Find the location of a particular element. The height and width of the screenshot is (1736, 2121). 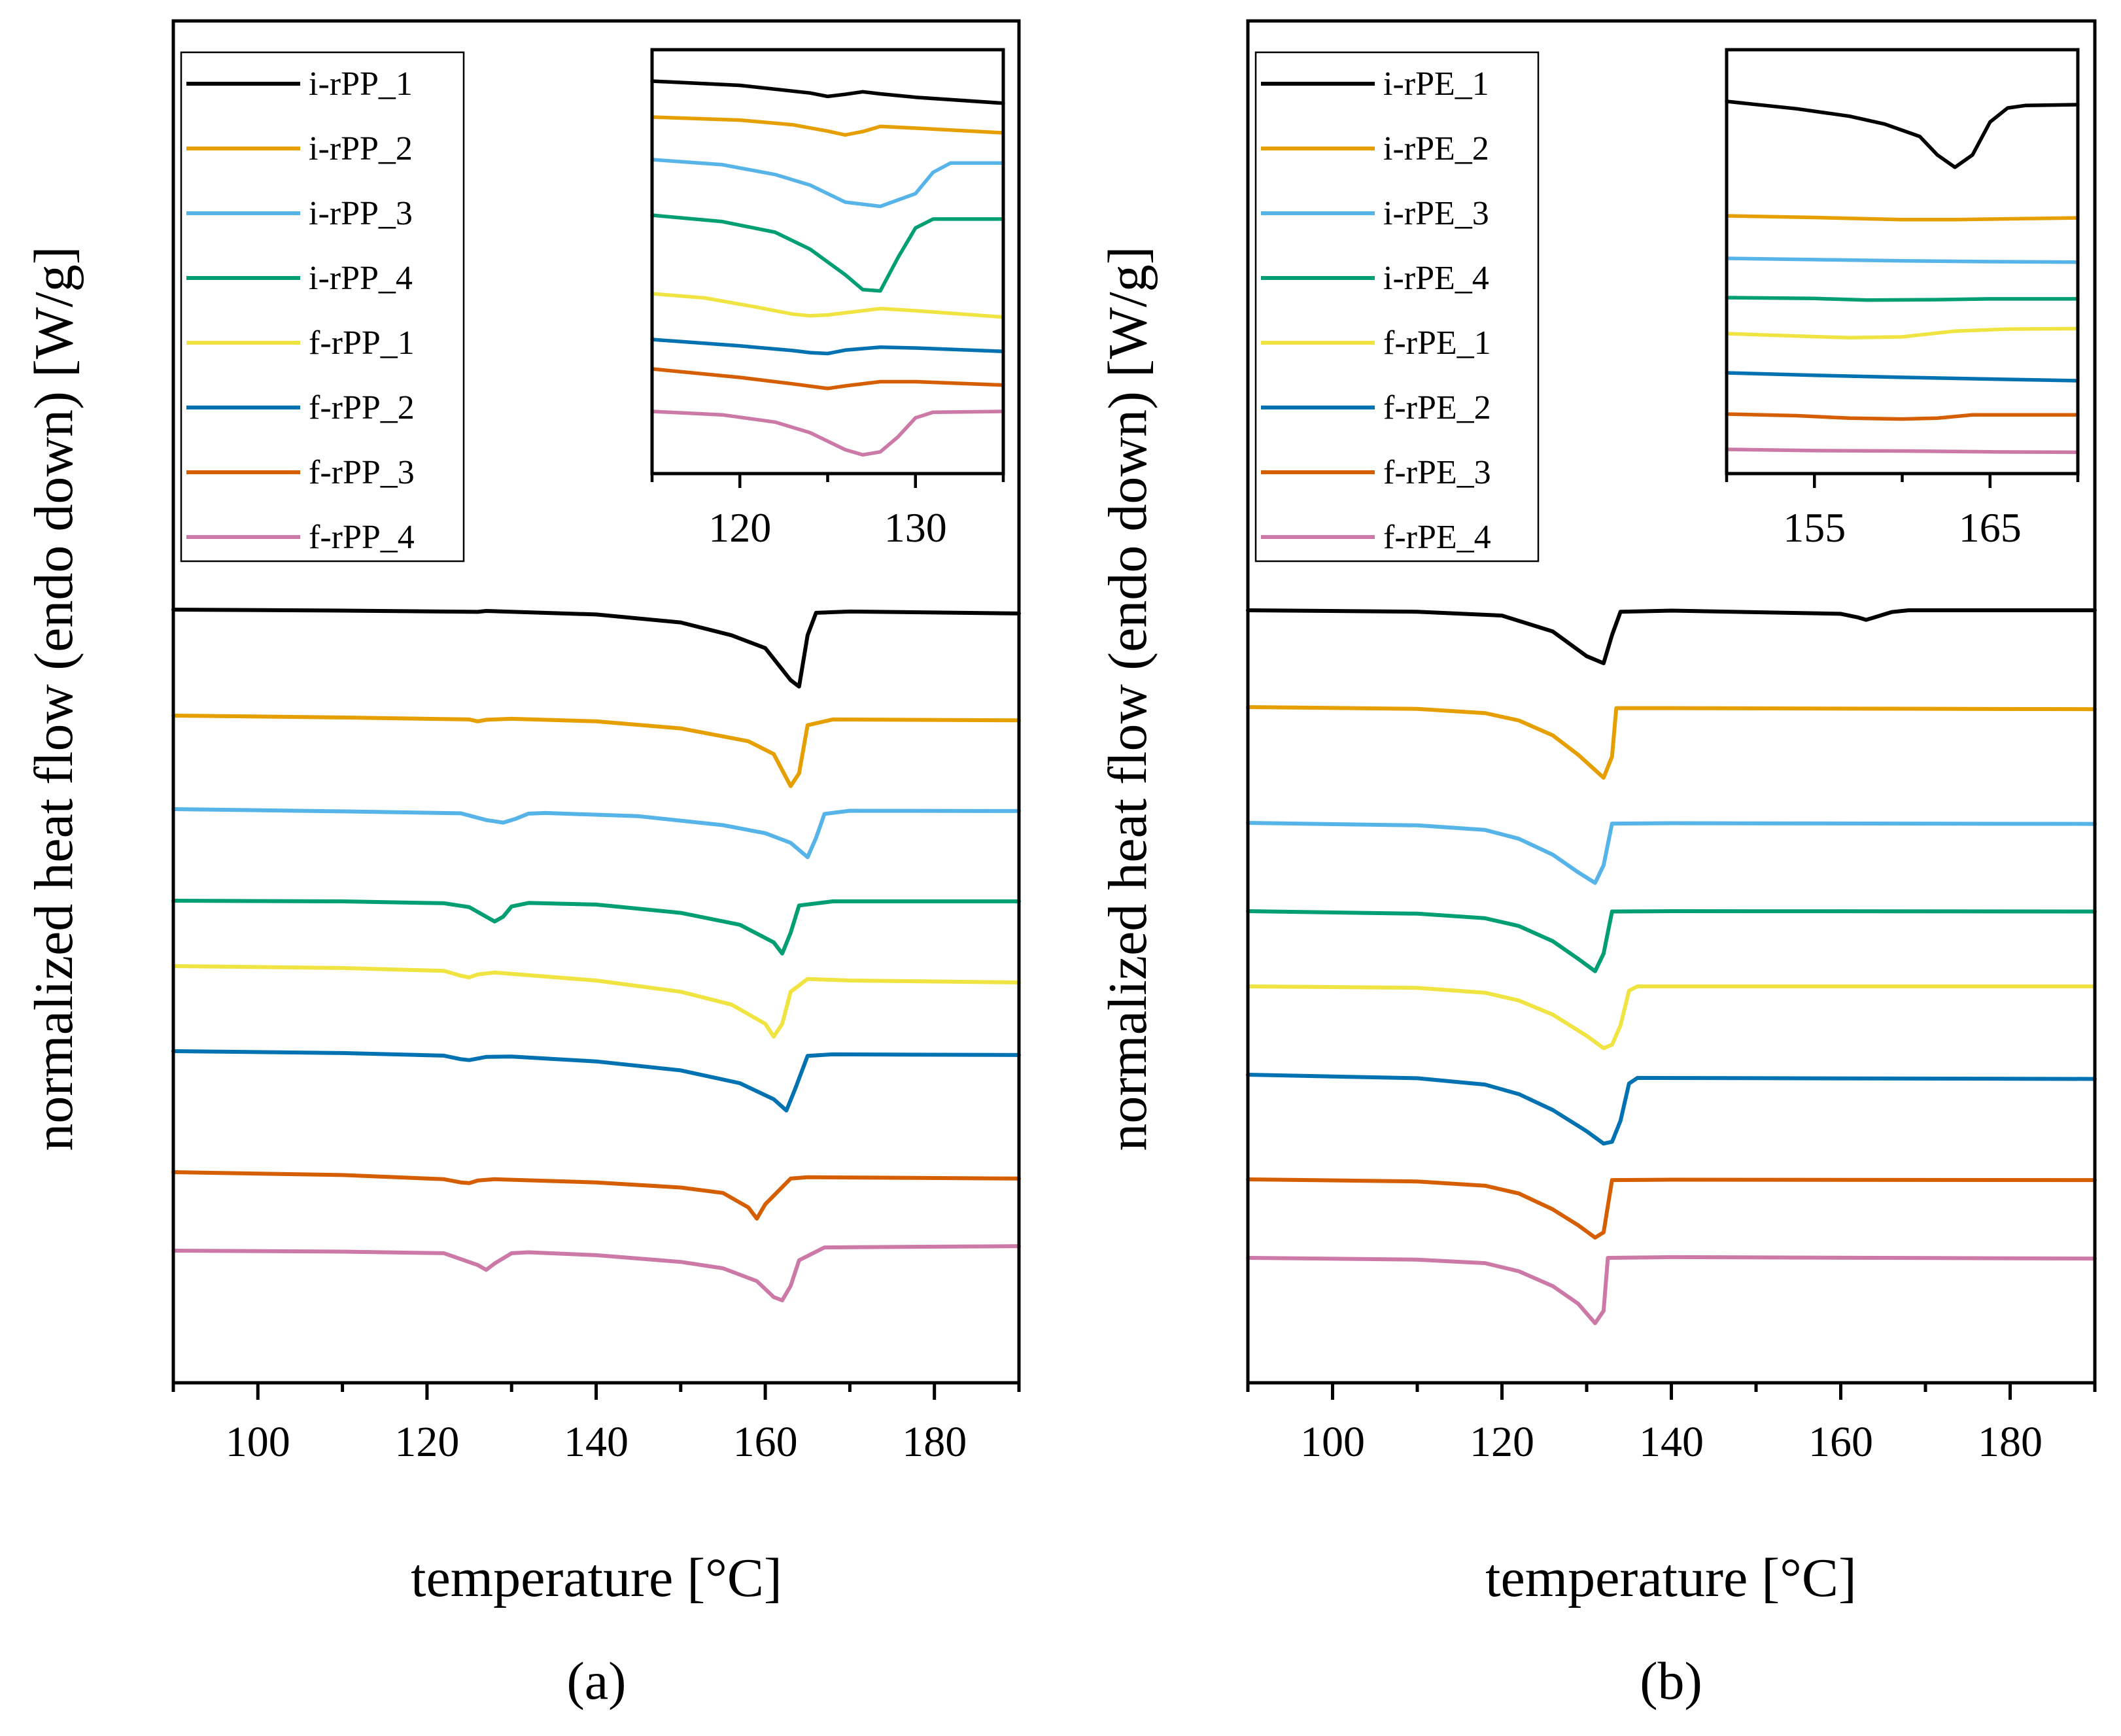

inset-x-tick-label: 120 is located at coordinates (739, 527).